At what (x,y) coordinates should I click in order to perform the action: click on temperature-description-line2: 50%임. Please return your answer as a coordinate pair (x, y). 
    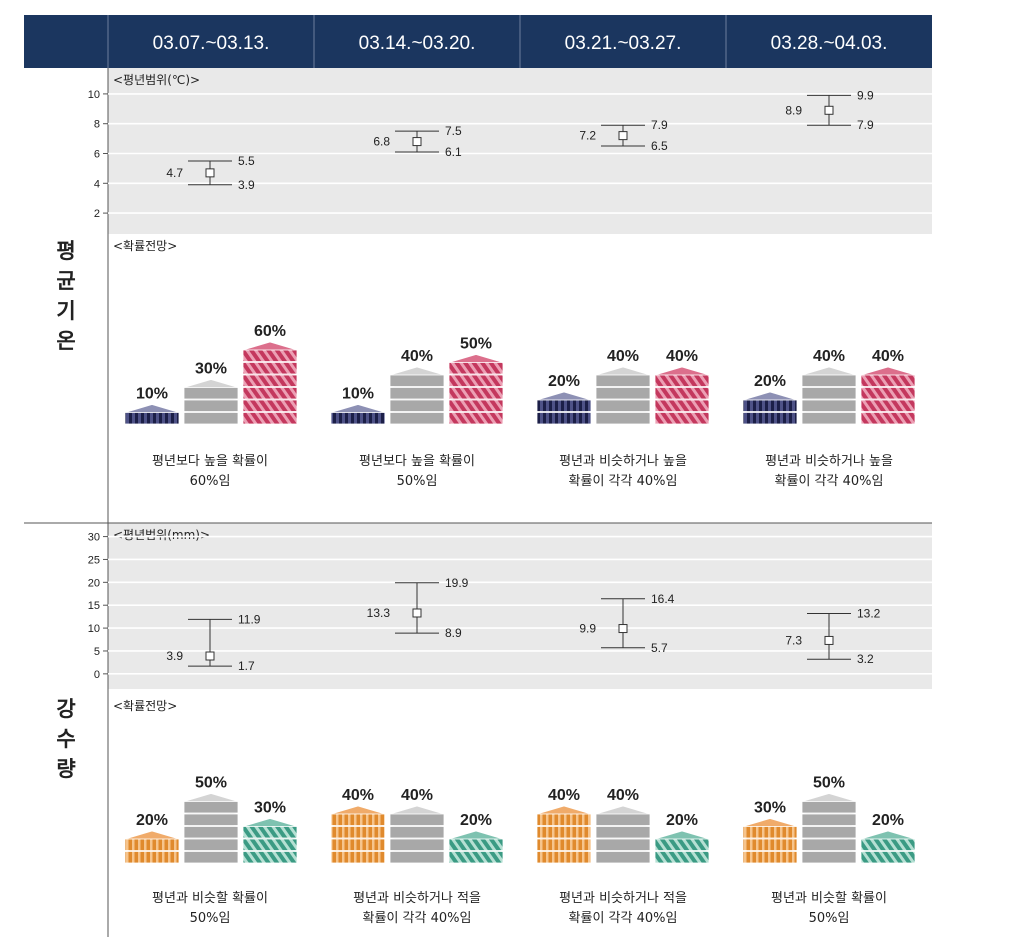
    Looking at the image, I should click on (417, 481).